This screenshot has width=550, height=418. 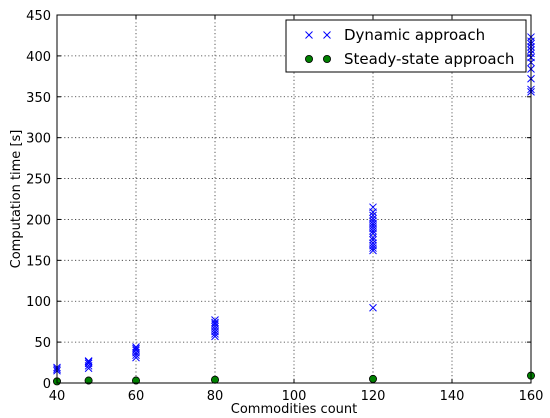 I want to click on y-tick-label: 300, so click(x=38, y=139).